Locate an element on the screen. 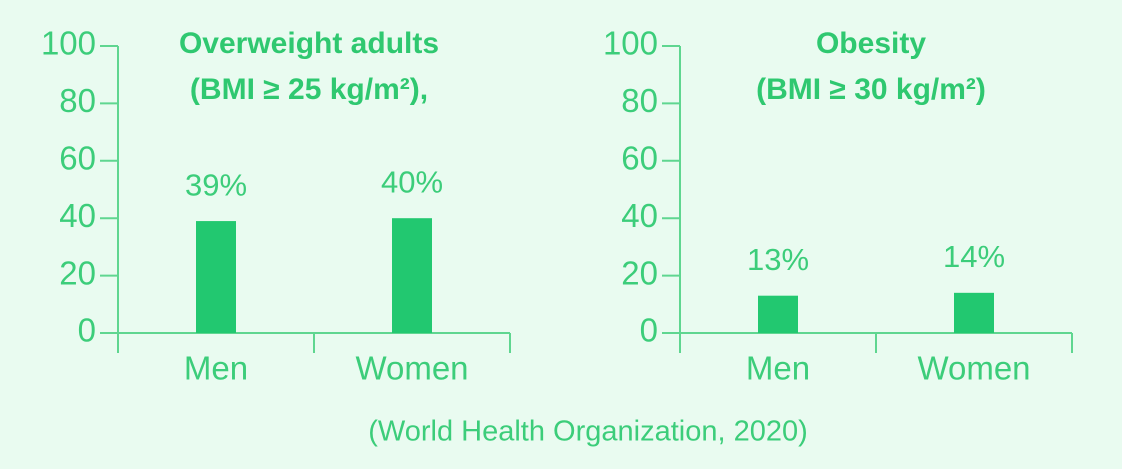 This screenshot has width=1122, height=469. value-label: 13% is located at coordinates (778, 259).